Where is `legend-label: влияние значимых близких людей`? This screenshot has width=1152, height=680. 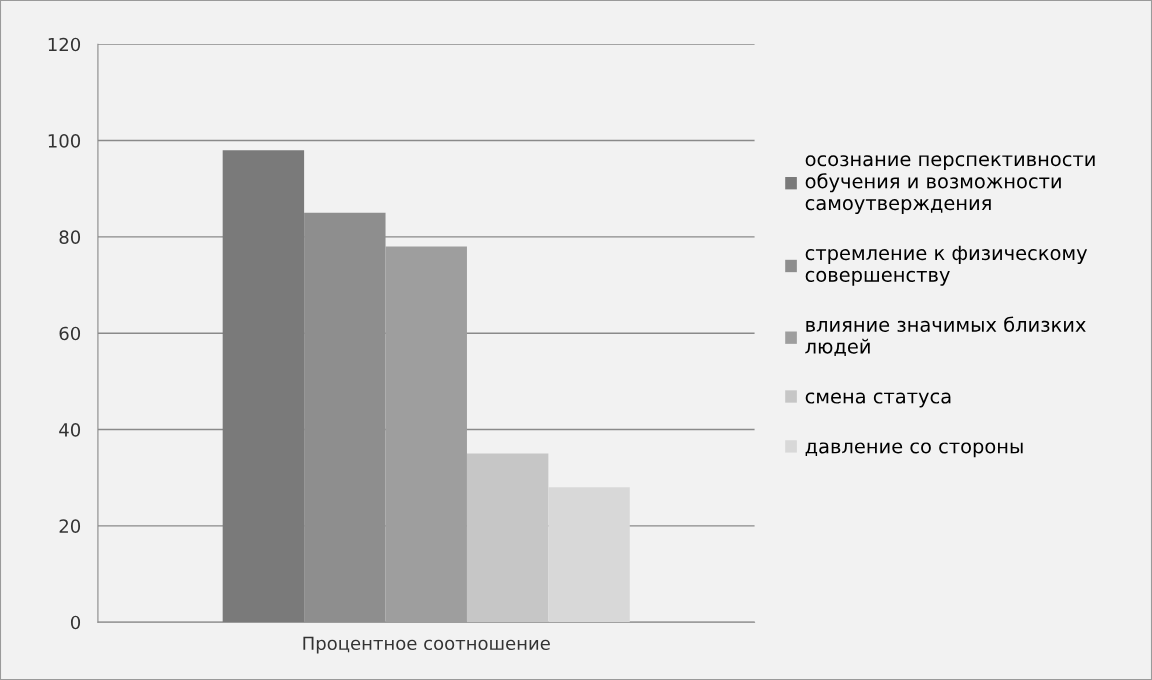
legend-label: влияние значимых близких людей is located at coordinates (945, 336).